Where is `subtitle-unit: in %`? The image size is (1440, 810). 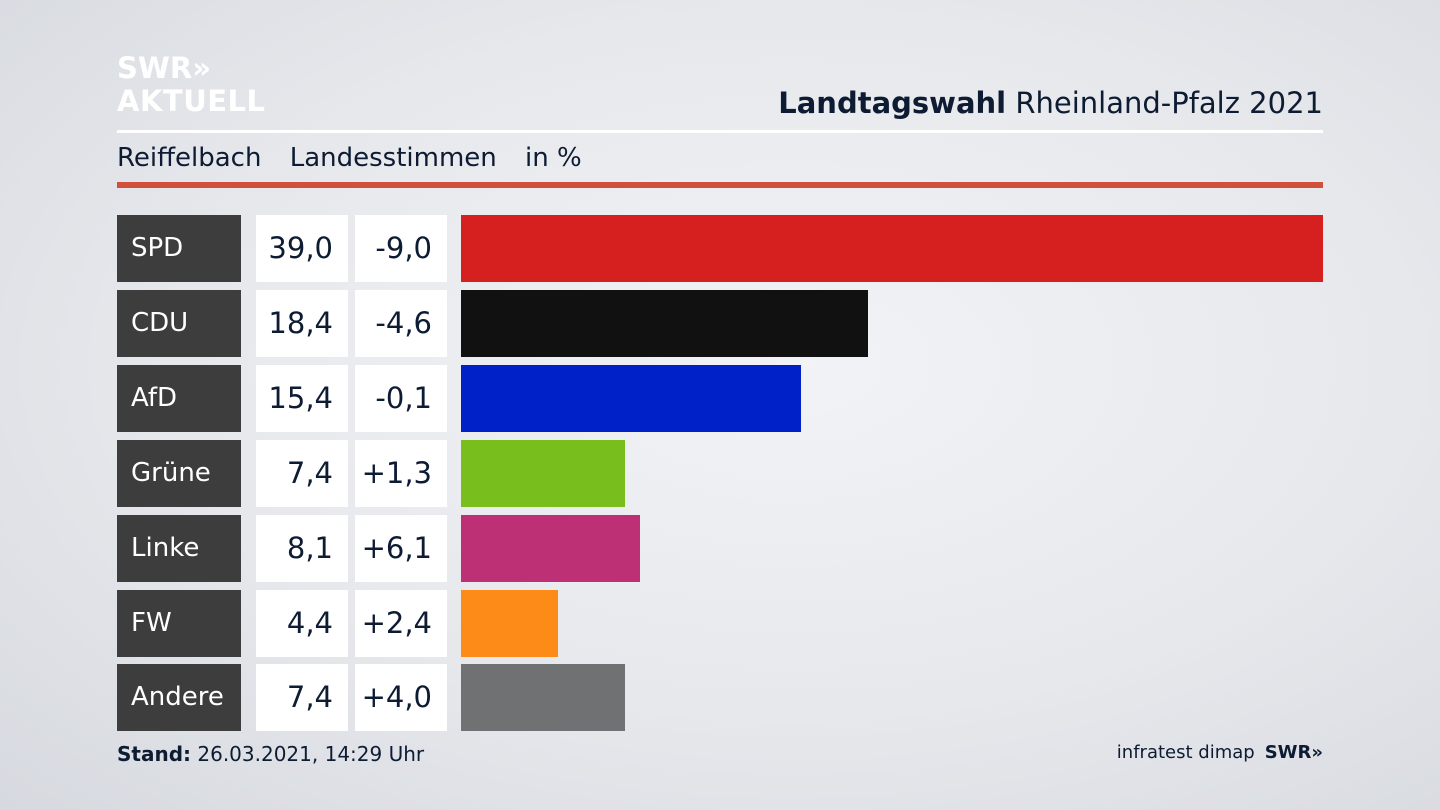 subtitle-unit: in % is located at coordinates (553, 158).